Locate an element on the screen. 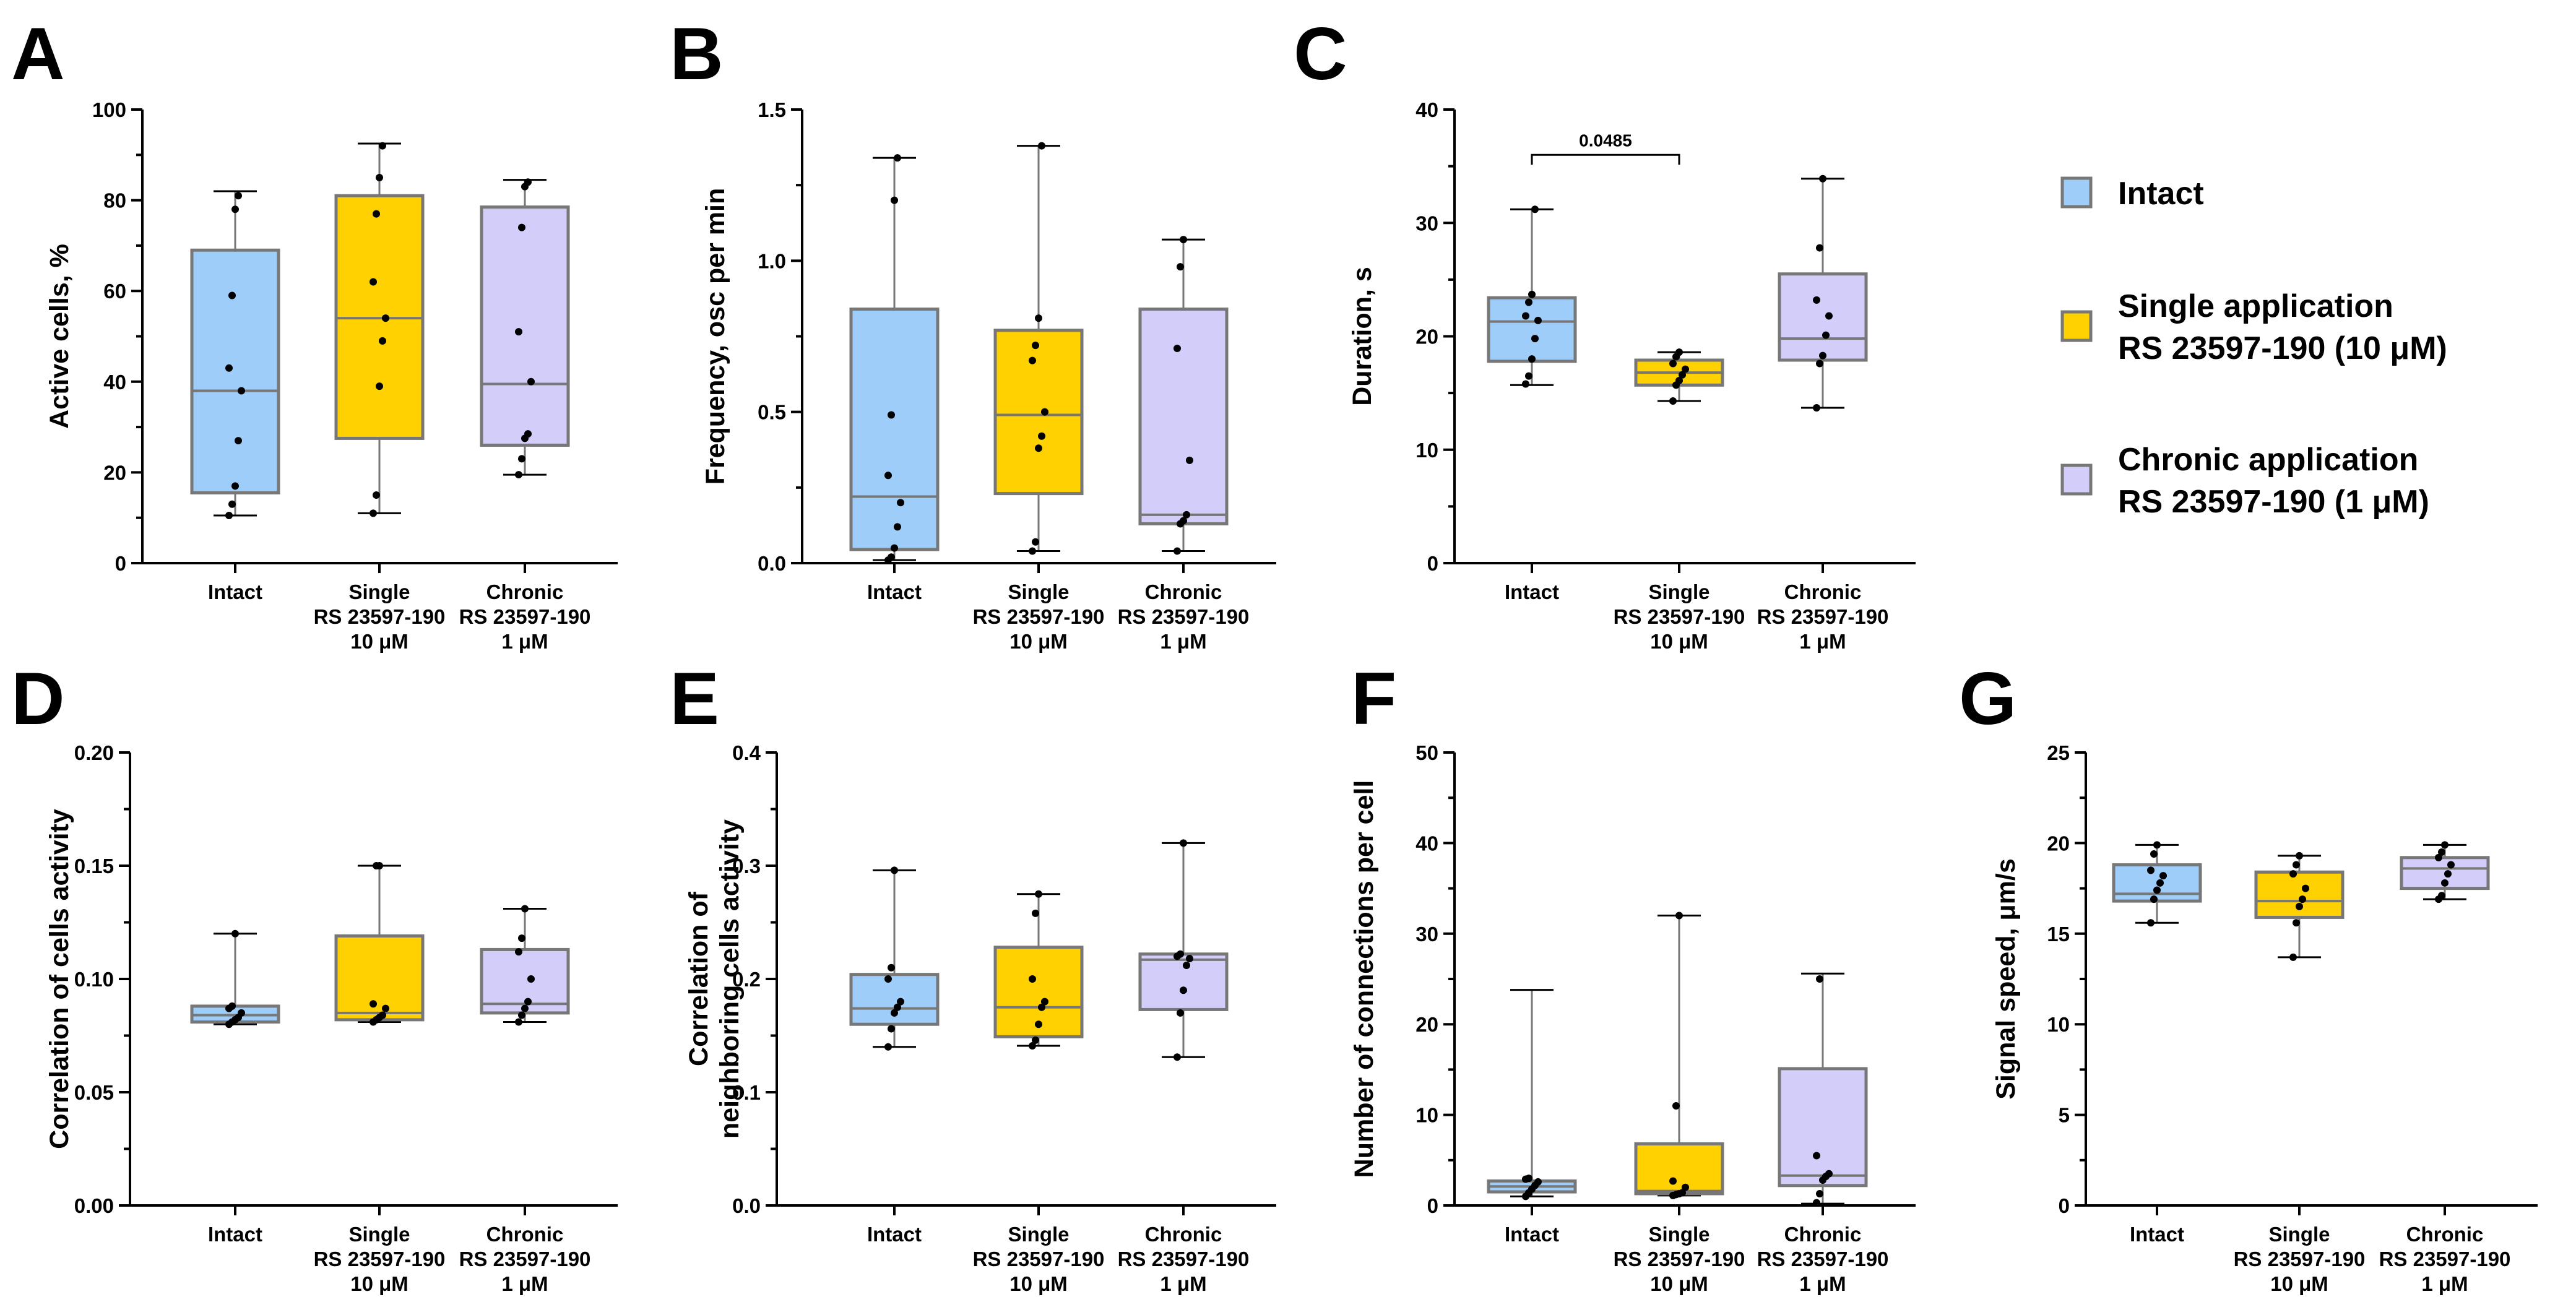 The width and height of the screenshot is (2576, 1302). y-tick-label: 100 is located at coordinates (109, 110).